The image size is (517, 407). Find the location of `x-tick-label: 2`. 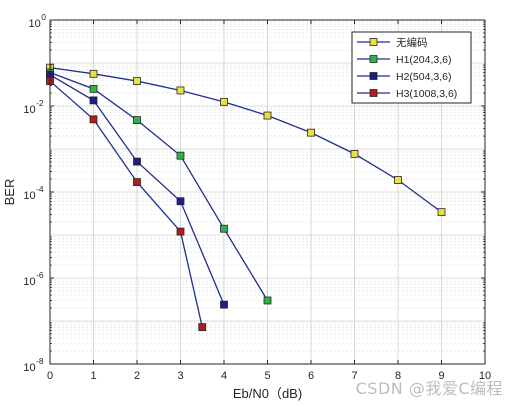

x-tick-label: 2 is located at coordinates (137, 376).